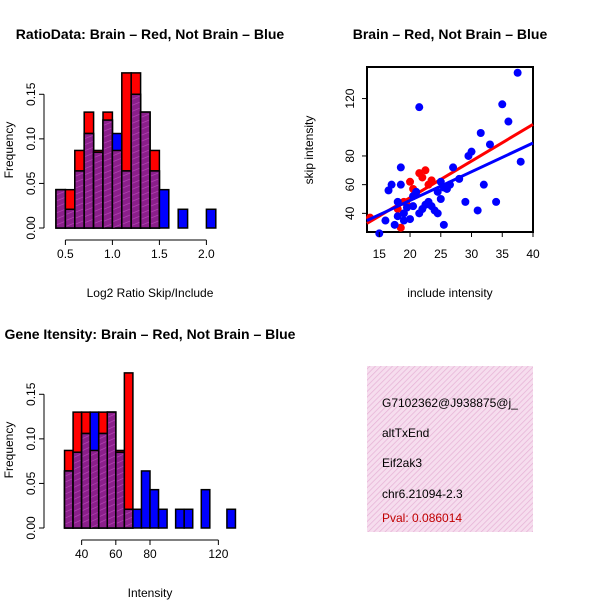 Image resolution: width=600 pixels, height=600 pixels. I want to click on intensity-histogram-axes: 40 60 80 120 0.00 0.05 0.10 0.15, so click(126, 471).